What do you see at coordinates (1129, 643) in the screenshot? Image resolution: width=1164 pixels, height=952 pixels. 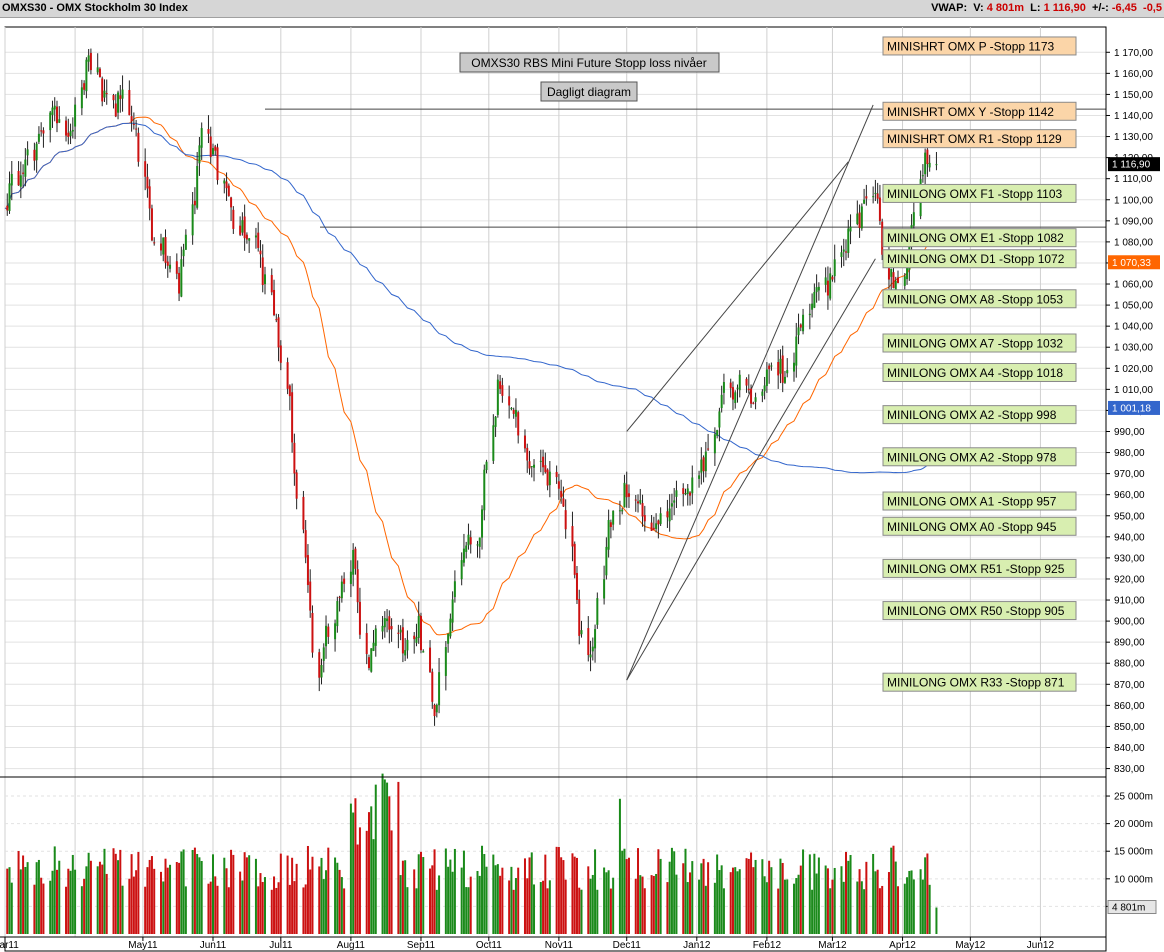 I see `y-tick-label: 890,00` at bounding box center [1129, 643].